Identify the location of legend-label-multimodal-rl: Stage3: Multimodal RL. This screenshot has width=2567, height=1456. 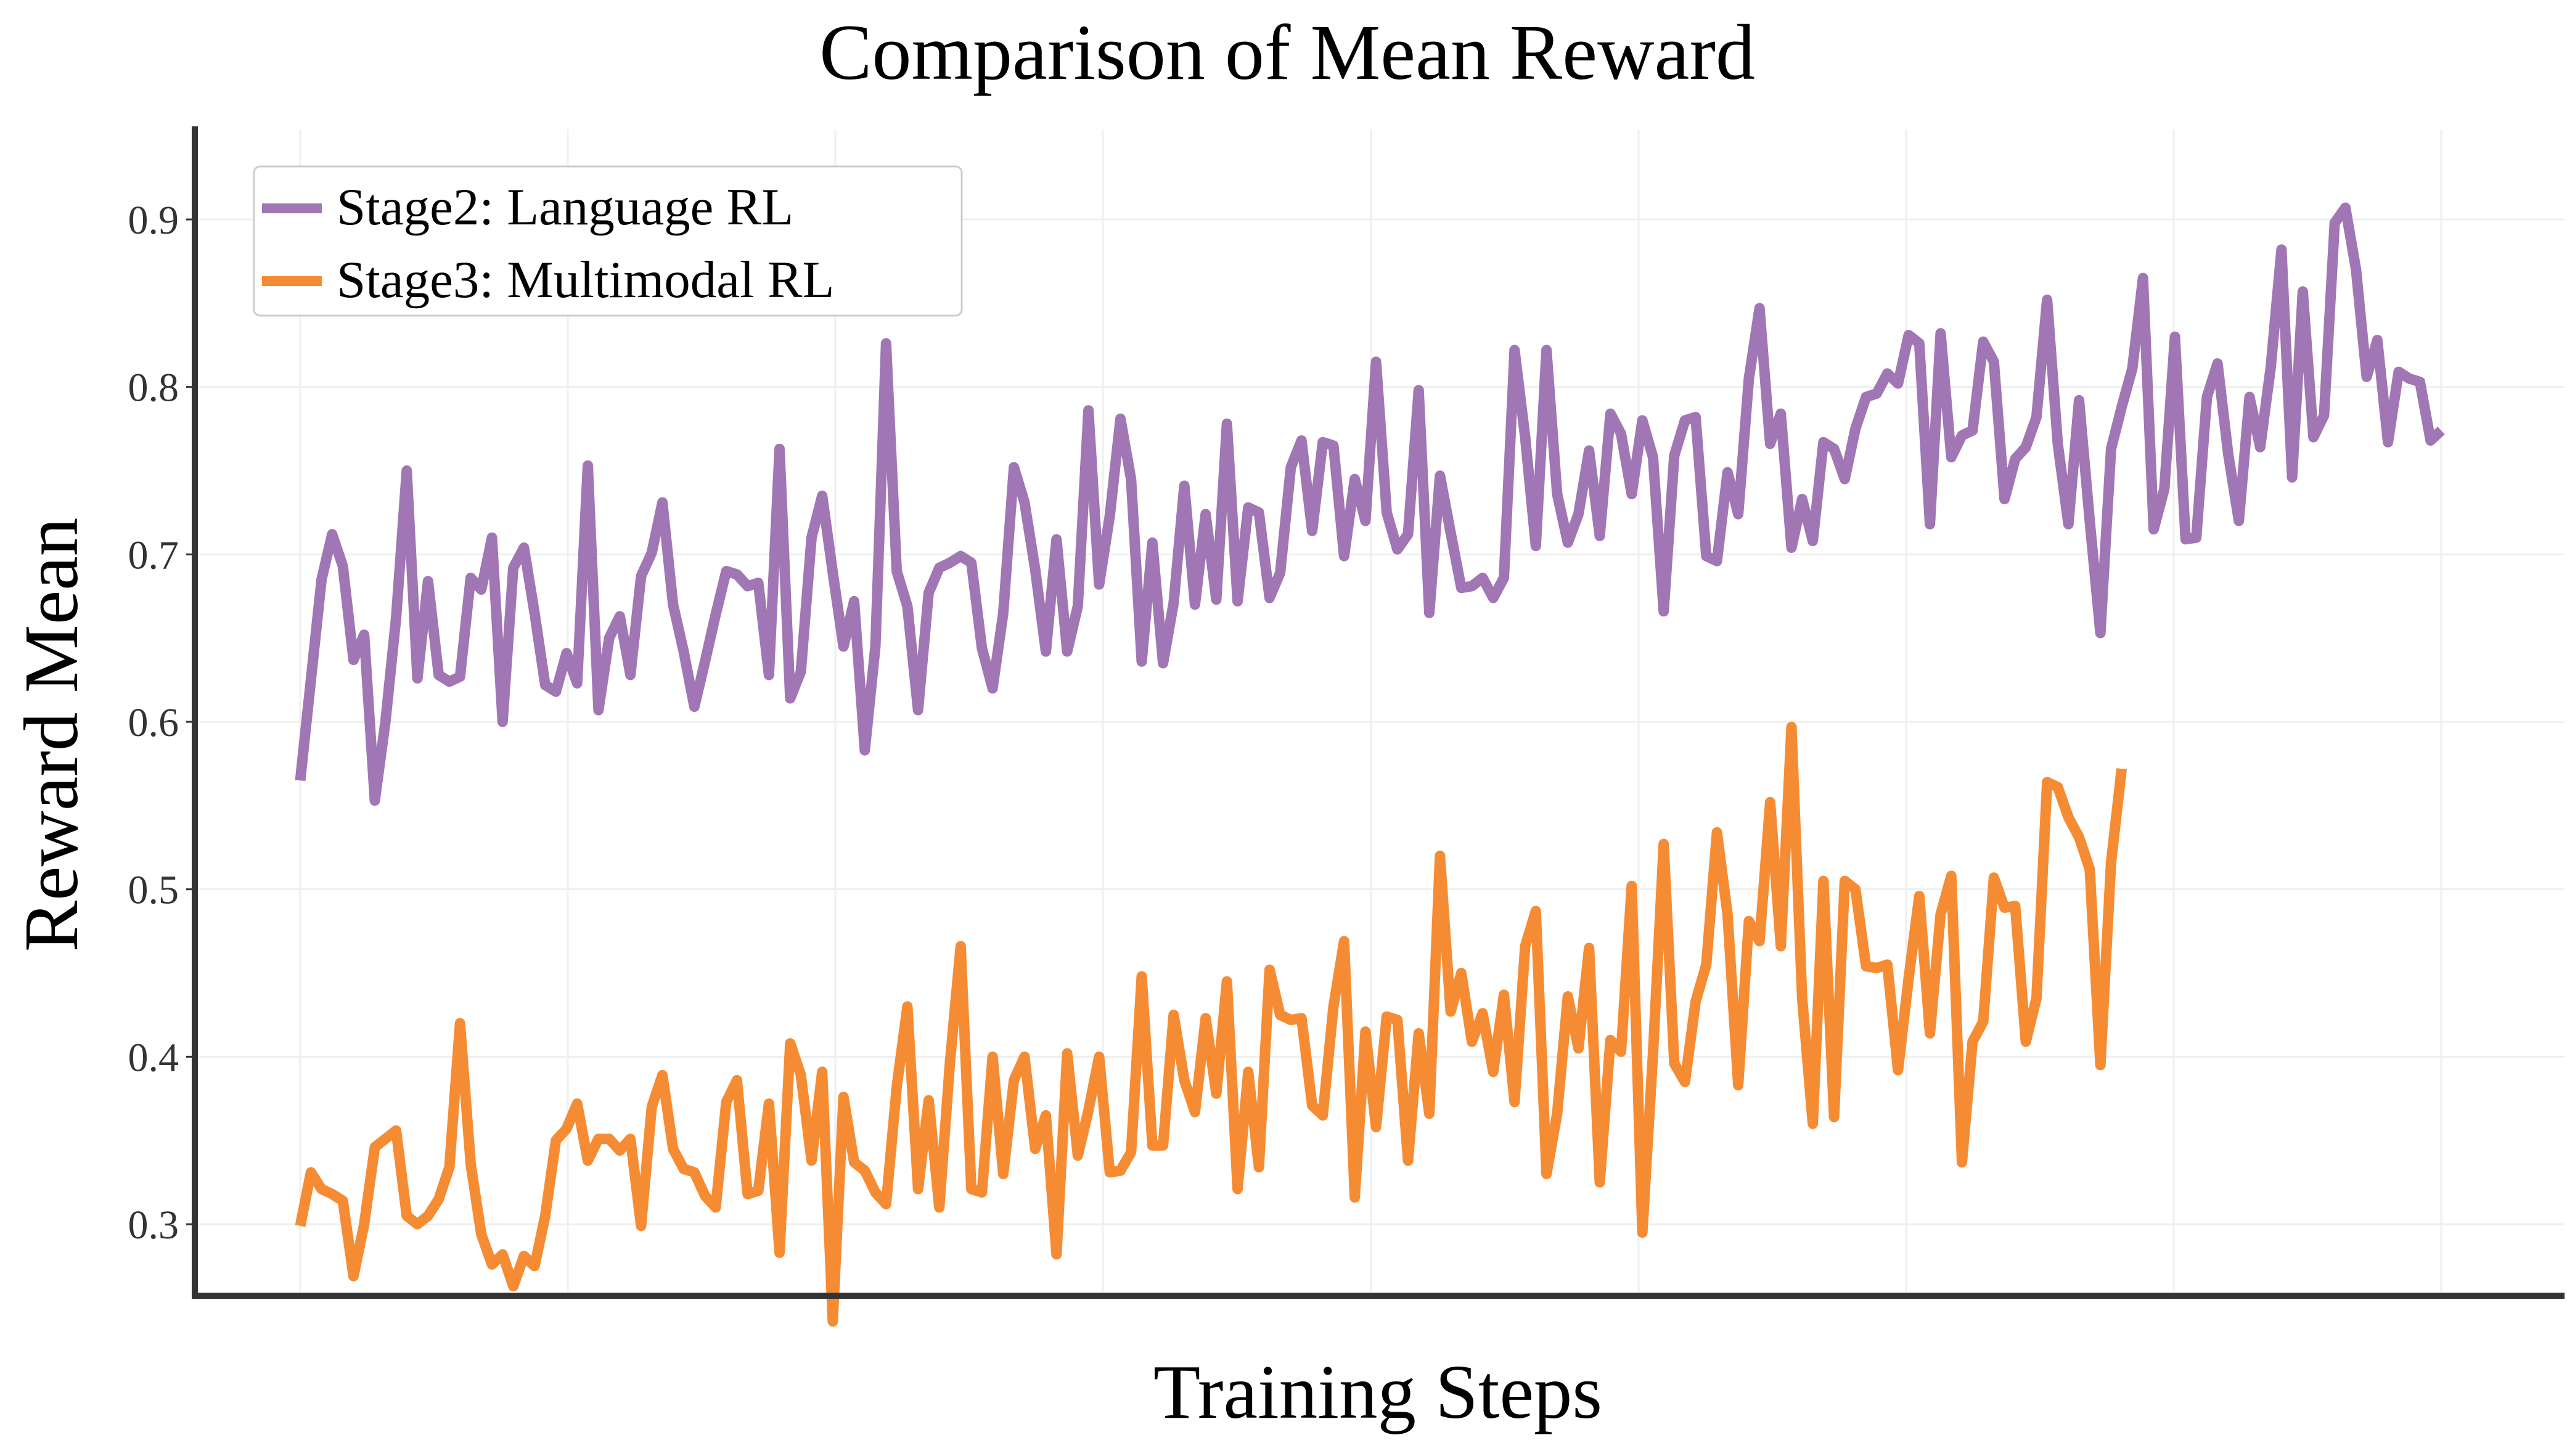
(585, 280).